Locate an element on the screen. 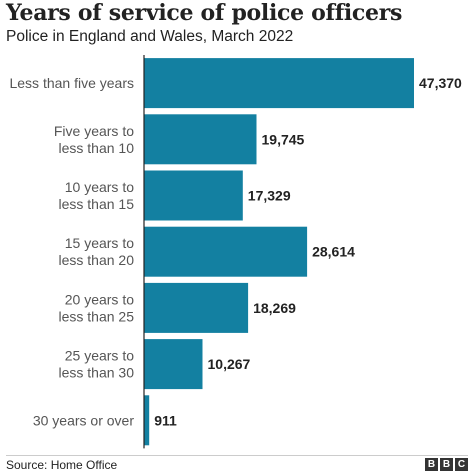 The width and height of the screenshot is (474, 474). value-label: 17,329 is located at coordinates (269, 196).